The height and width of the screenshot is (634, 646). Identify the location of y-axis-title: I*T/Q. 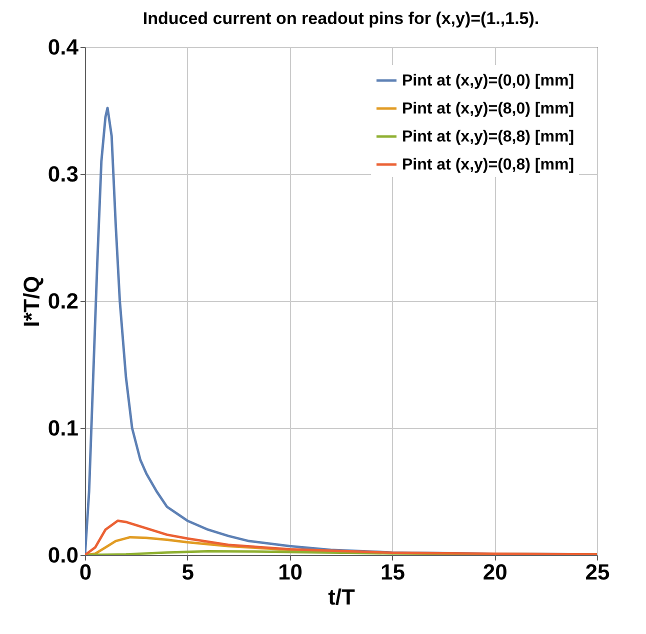
(31, 302).